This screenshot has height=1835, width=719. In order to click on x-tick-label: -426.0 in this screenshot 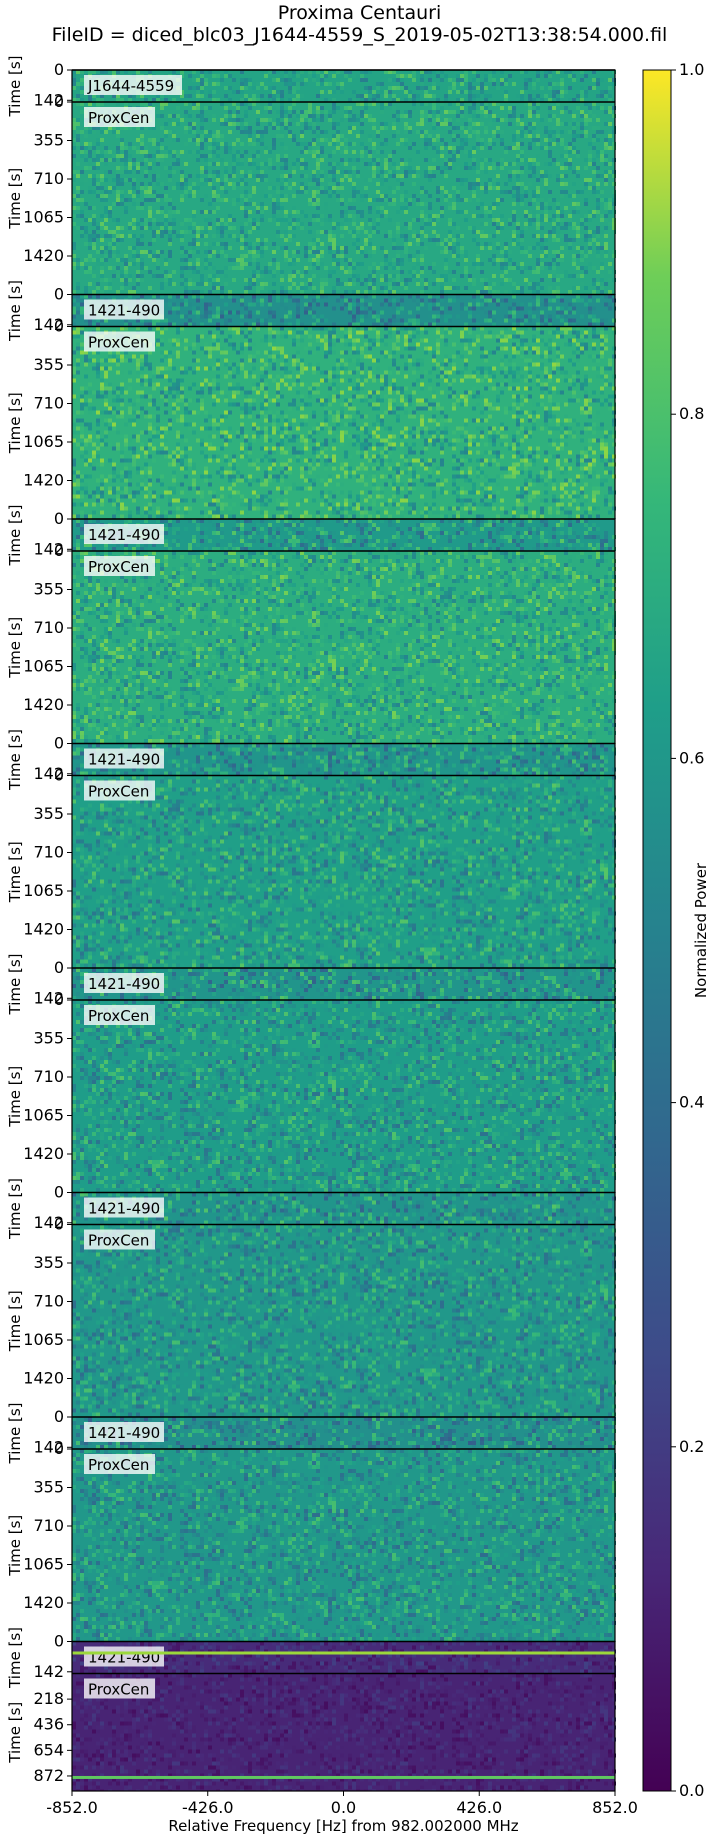, I will do `click(208, 1807)`.